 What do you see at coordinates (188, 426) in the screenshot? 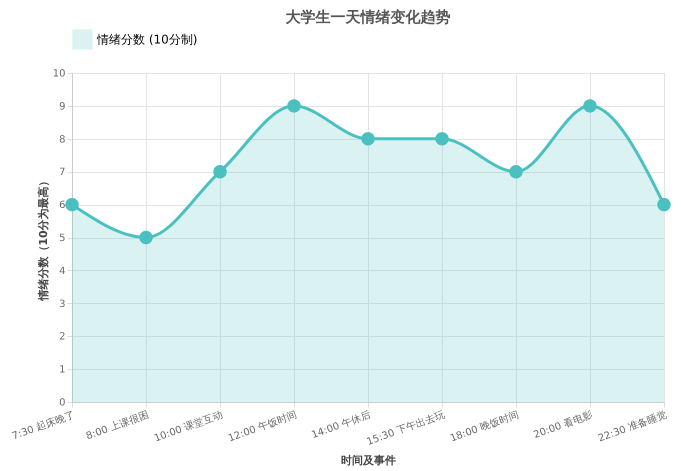
I see `x-tick-label: 10:00 课堂互动` at bounding box center [188, 426].